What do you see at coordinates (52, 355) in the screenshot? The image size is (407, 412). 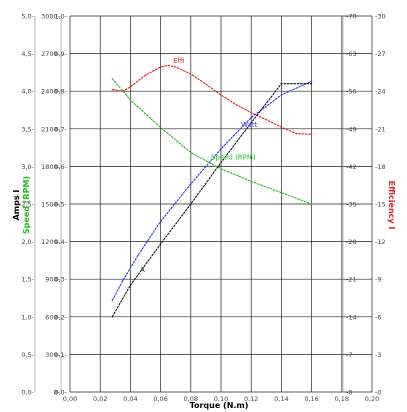 I see `left-tick-label: 300-` at bounding box center [52, 355].